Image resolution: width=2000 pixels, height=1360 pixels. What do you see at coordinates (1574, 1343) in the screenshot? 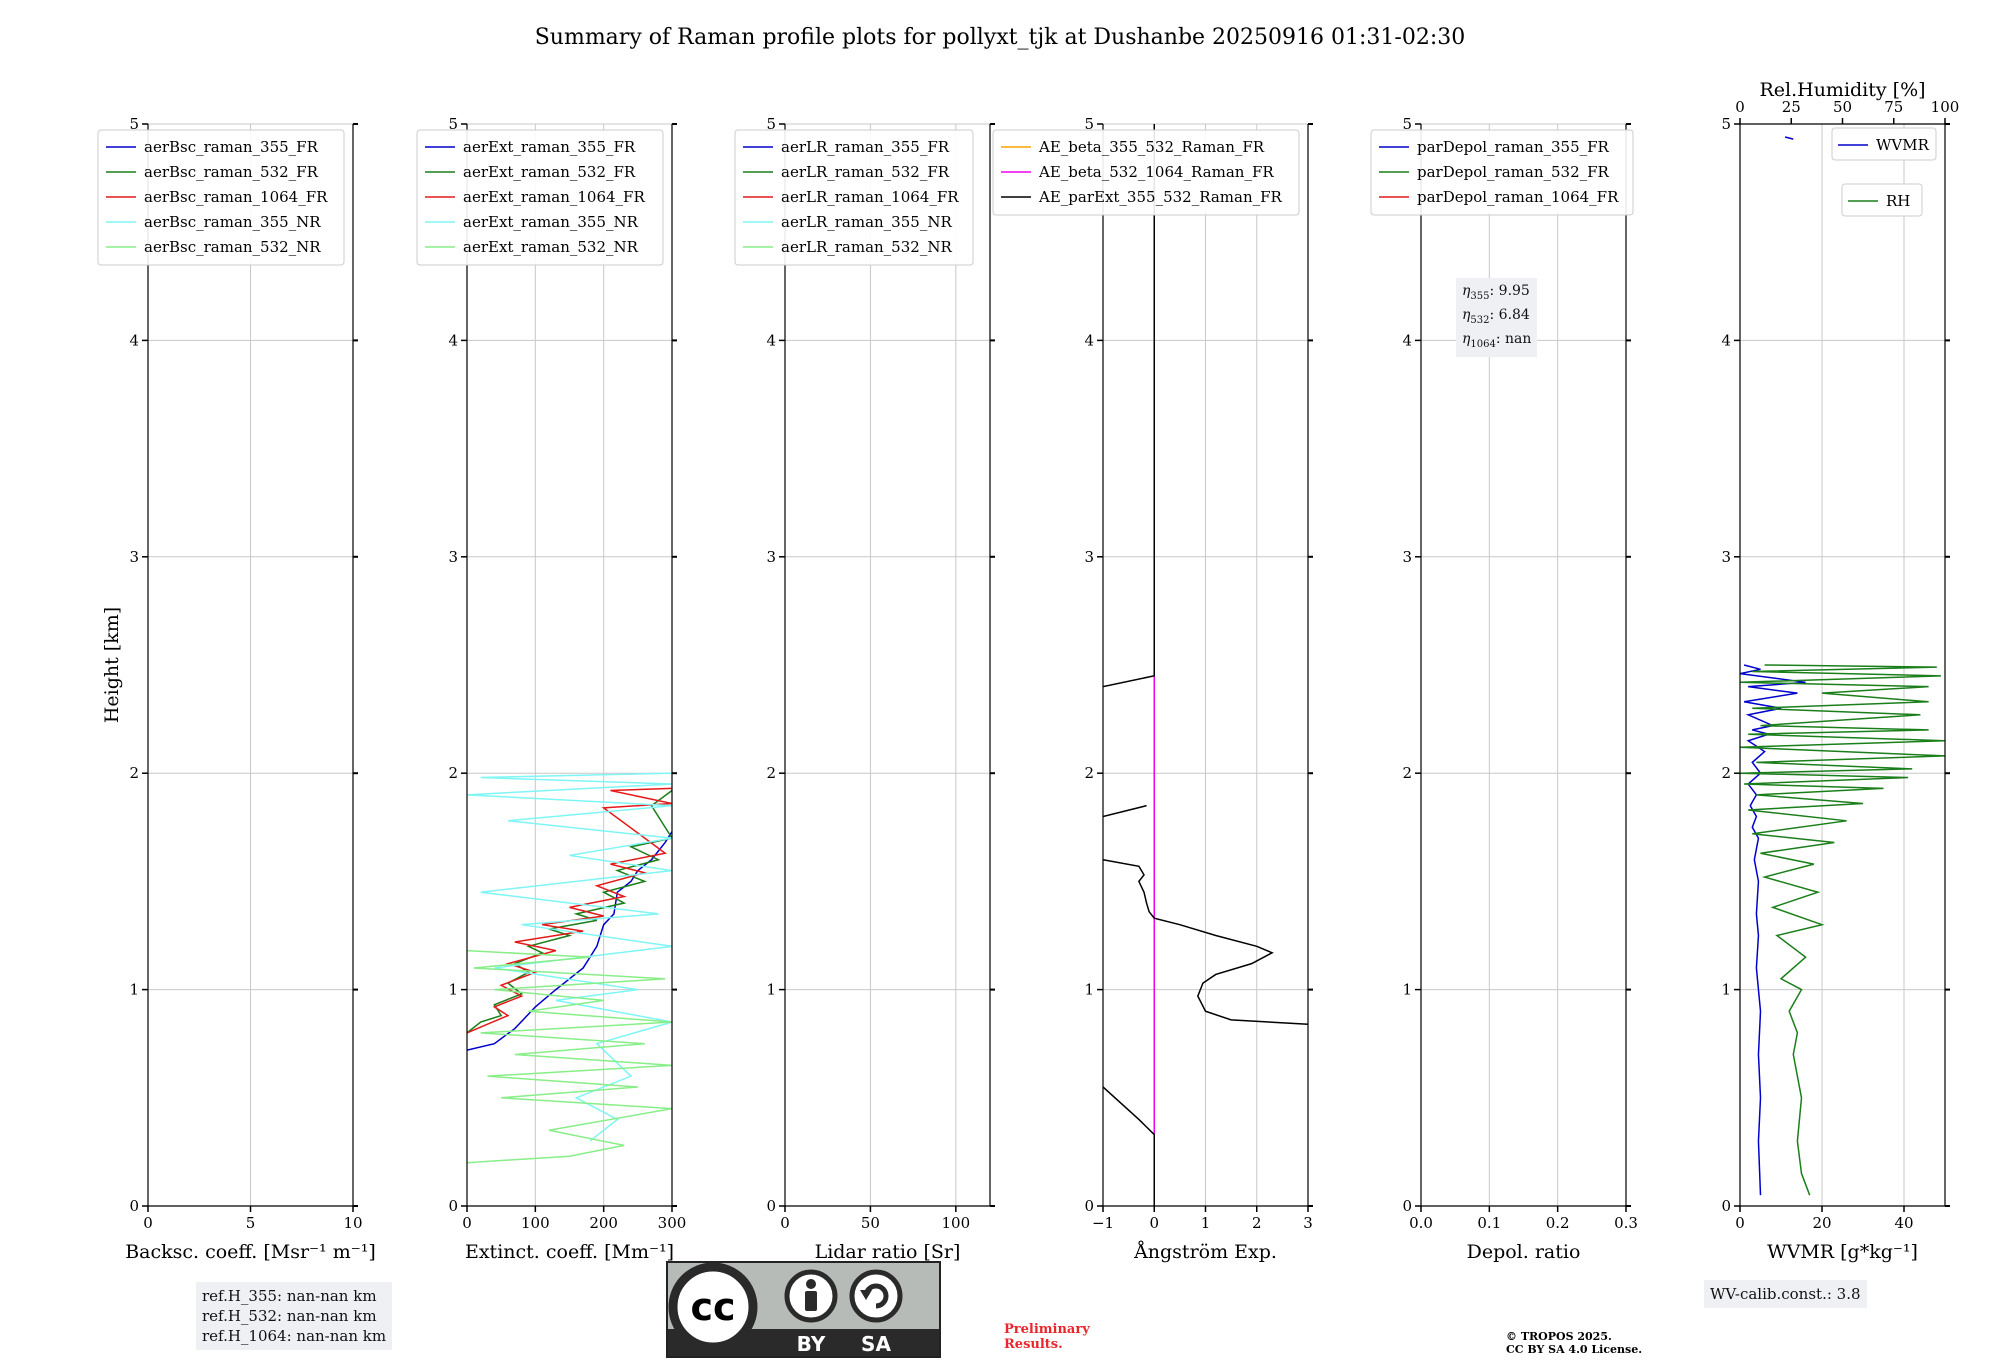
I see `copyright-notice: © TROPOS 2025. CC BY SA 4.0 License.` at bounding box center [1574, 1343].